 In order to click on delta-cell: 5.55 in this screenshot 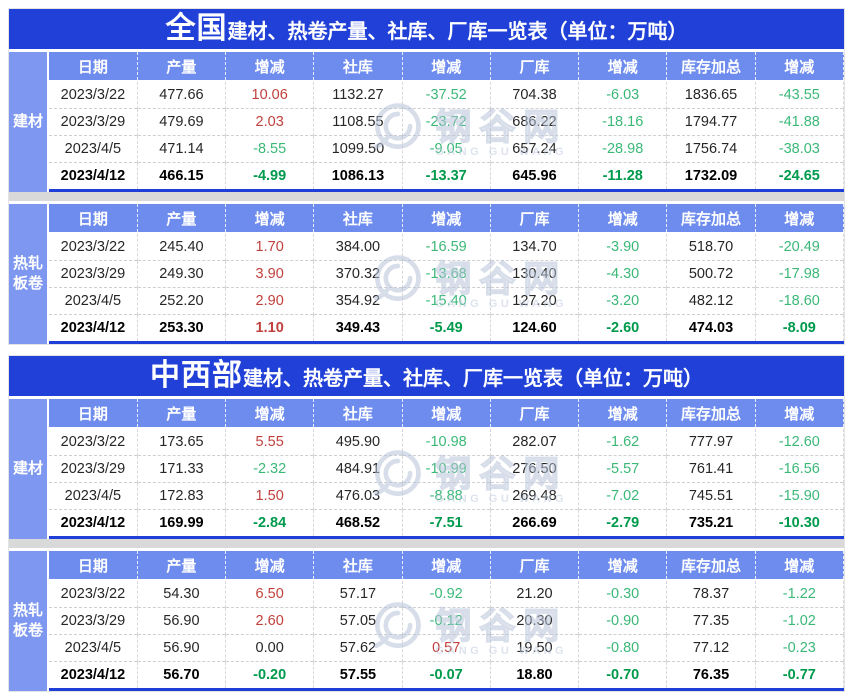, I will do `click(270, 442)`.